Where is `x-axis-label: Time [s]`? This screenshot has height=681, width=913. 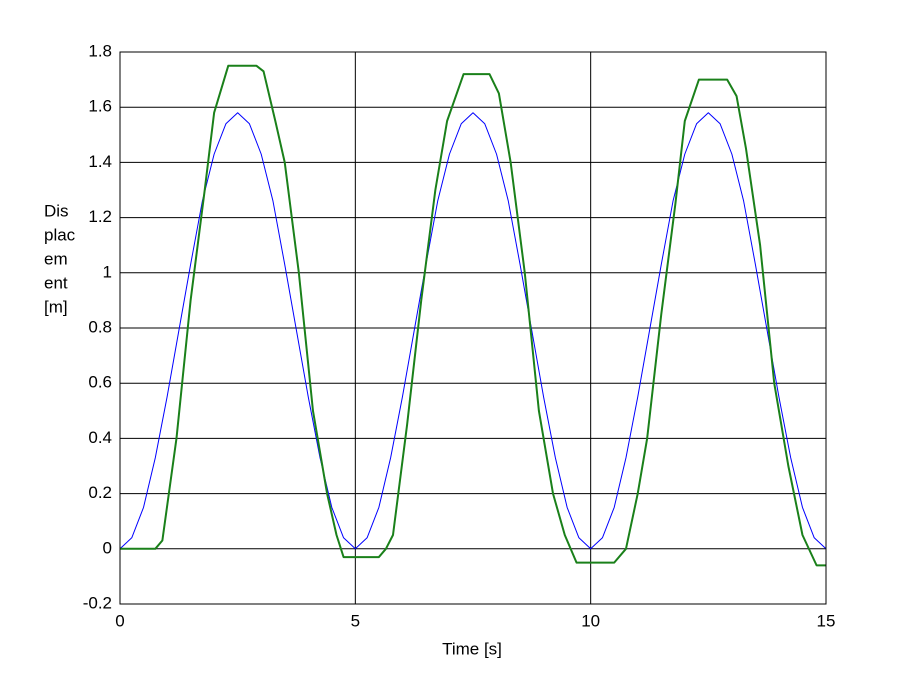 x-axis-label: Time [s] is located at coordinates (472, 648).